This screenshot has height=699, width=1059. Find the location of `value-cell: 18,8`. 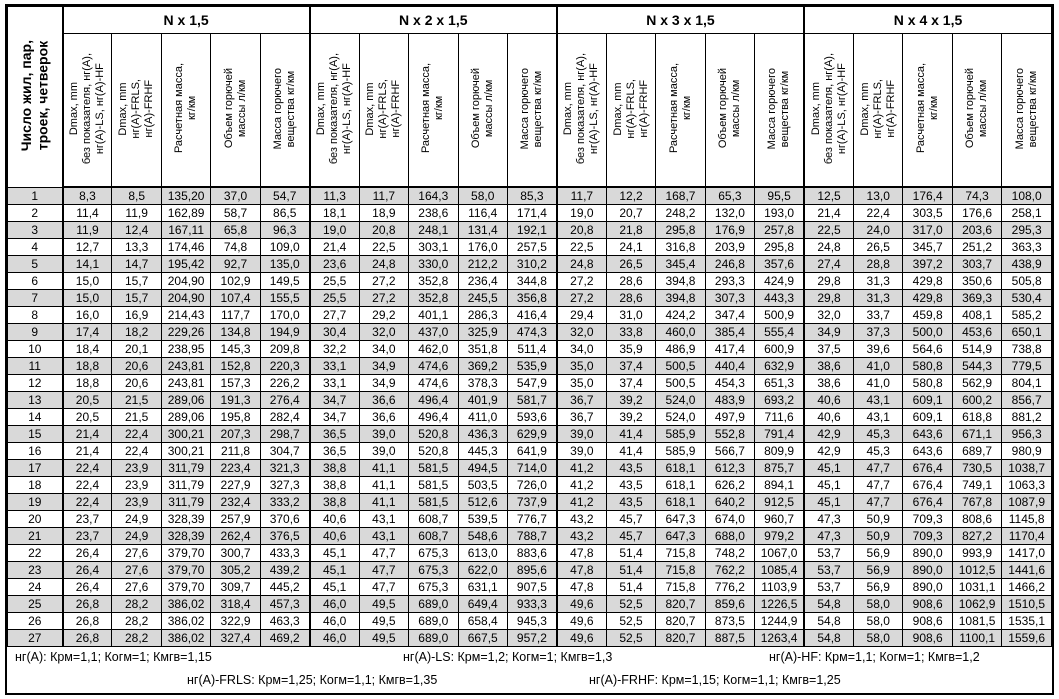

value-cell: 18,8 is located at coordinates (87, 366).